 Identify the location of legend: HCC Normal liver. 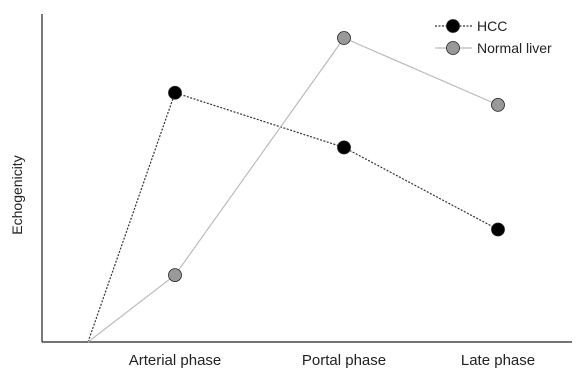
(493, 37).